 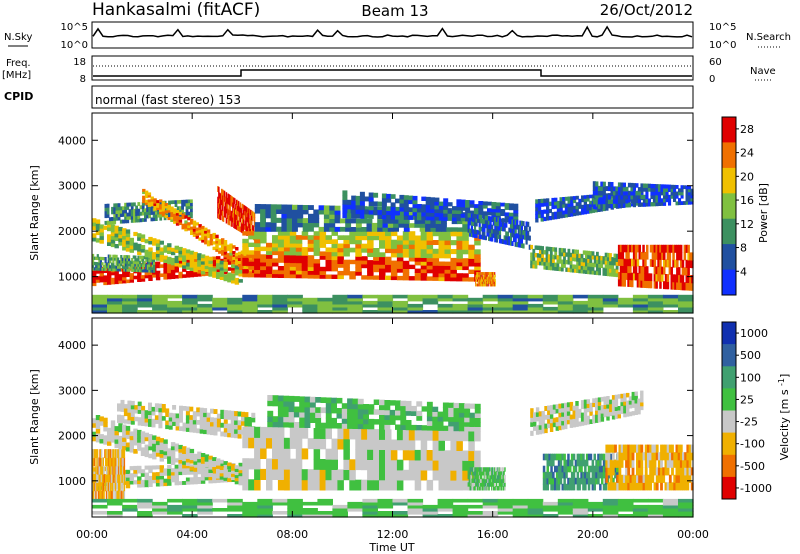 I want to click on freq-panel: Freq. [MHz] 18 8 Nave 60 0, so click(x=389, y=70).